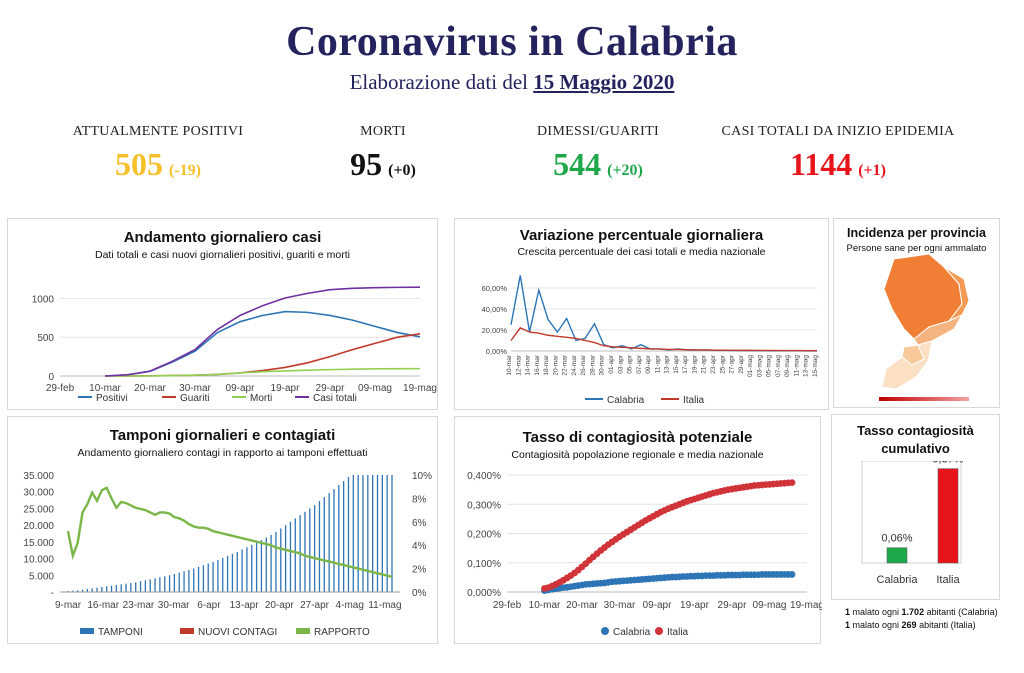 This screenshot has height=673, width=1024. I want to click on x-tick-label: 11-mag, so click(384, 605).